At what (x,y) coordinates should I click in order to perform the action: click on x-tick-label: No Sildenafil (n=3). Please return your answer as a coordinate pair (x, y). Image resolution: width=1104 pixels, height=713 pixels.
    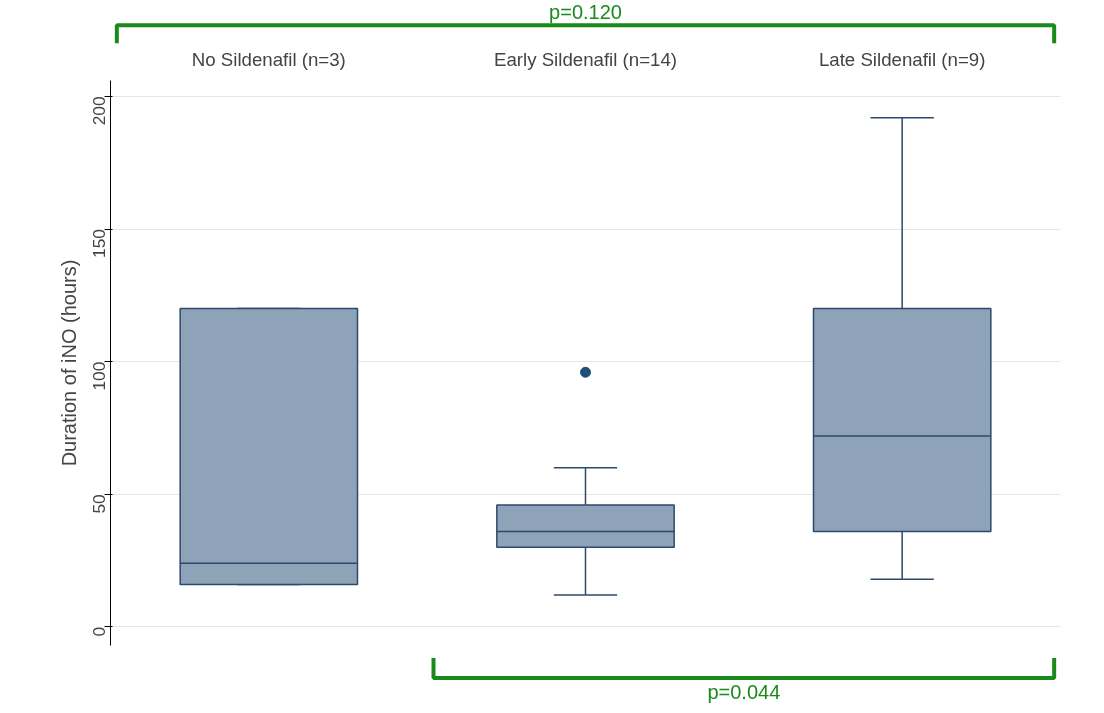
    Looking at the image, I should click on (268, 59).